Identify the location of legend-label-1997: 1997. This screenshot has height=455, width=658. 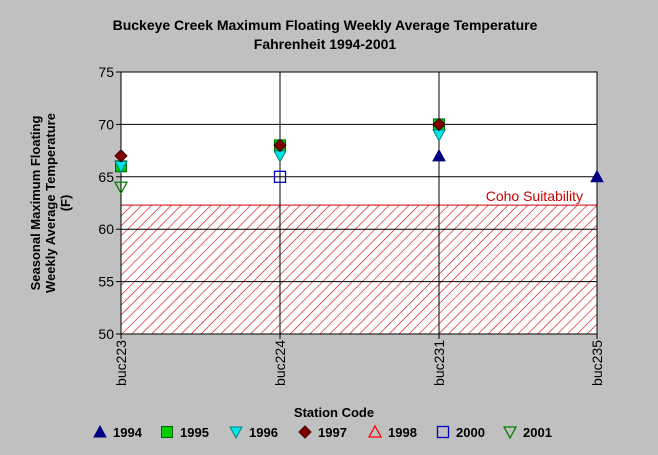
(332, 432).